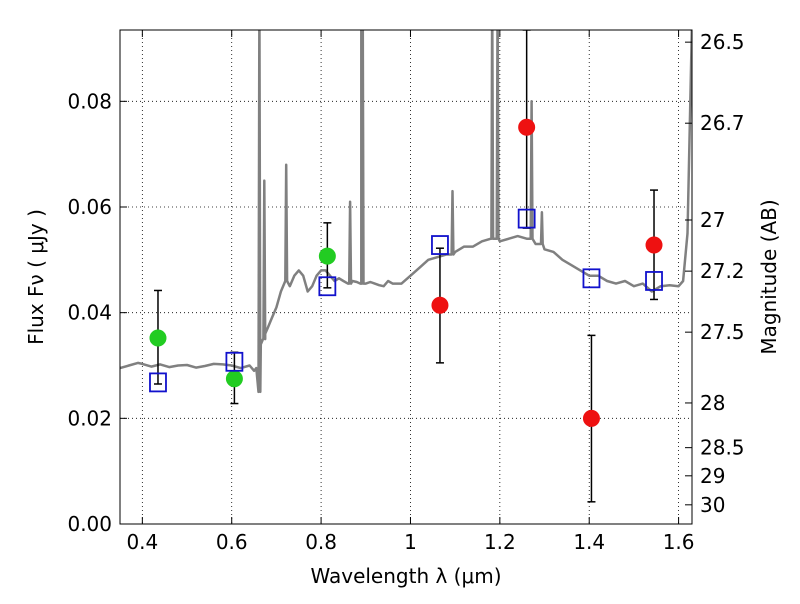 The image size is (800, 604). What do you see at coordinates (712, 403) in the screenshot?
I see `y2-tick-label: 28` at bounding box center [712, 403].